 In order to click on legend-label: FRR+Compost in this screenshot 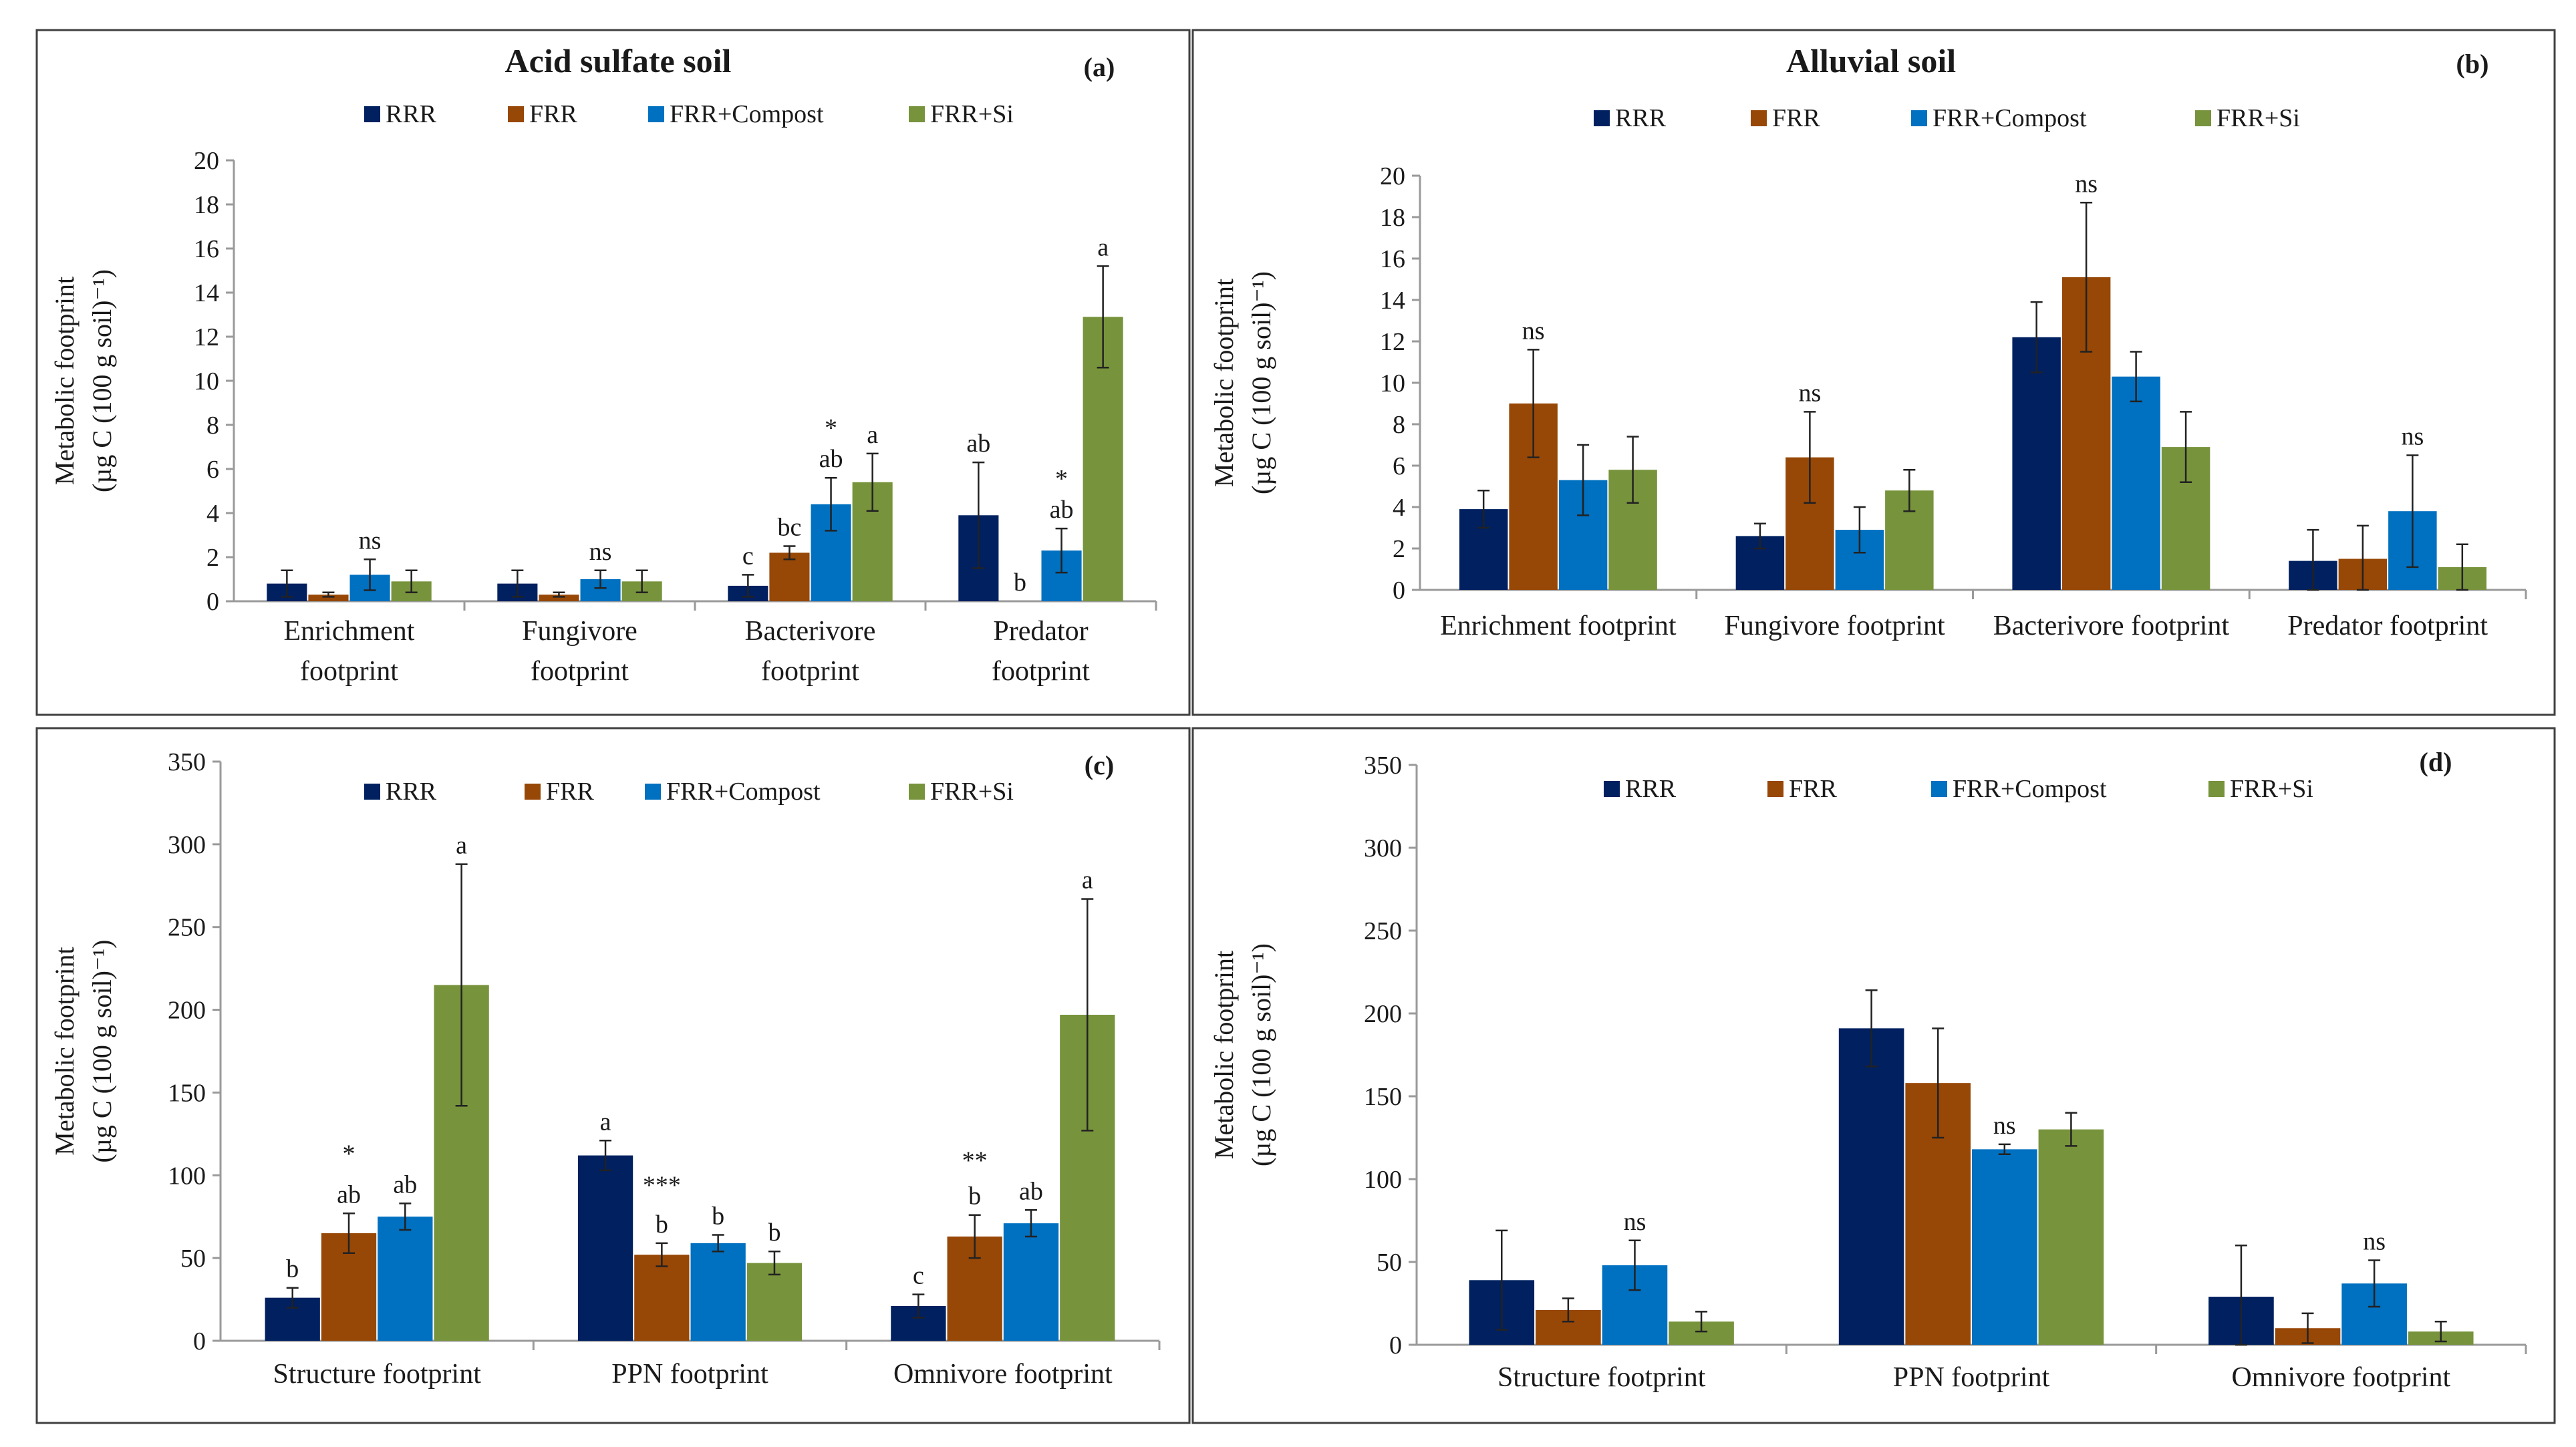, I will do `click(2010, 118)`.